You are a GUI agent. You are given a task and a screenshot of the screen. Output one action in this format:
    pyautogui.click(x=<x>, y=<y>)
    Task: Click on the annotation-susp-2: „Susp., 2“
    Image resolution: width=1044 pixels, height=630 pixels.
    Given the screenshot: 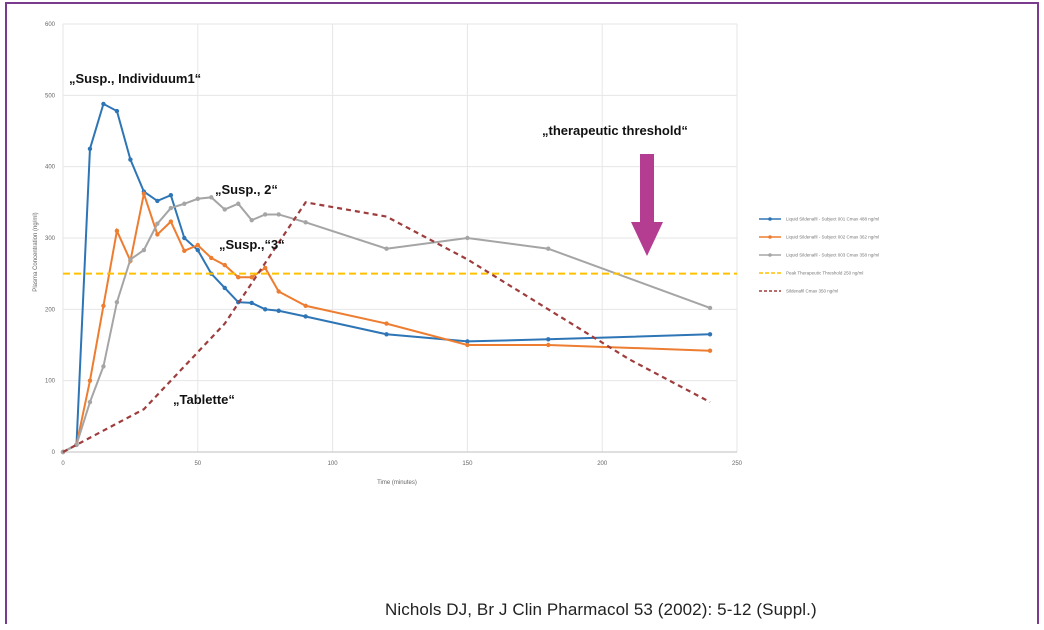 What is the action you would take?
    pyautogui.click(x=246, y=189)
    